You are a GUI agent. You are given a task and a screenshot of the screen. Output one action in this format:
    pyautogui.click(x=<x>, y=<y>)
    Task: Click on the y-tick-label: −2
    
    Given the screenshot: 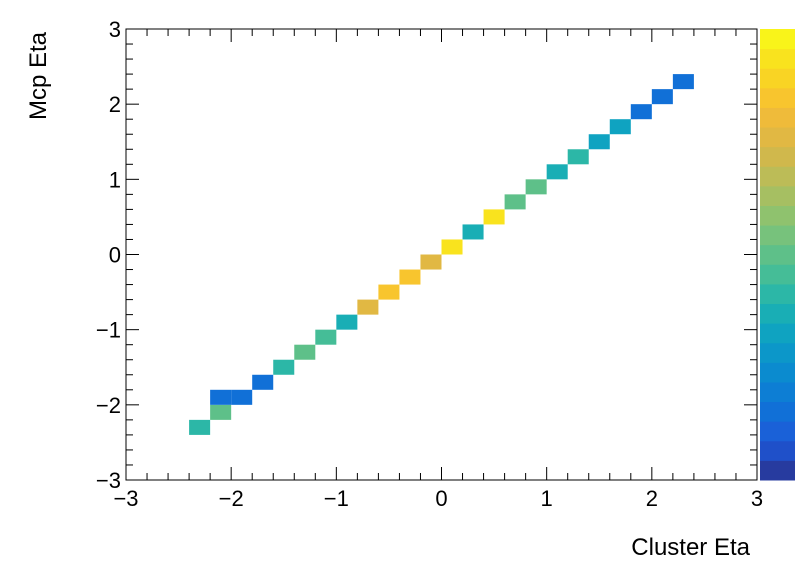 What is the action you would take?
    pyautogui.click(x=108, y=405)
    